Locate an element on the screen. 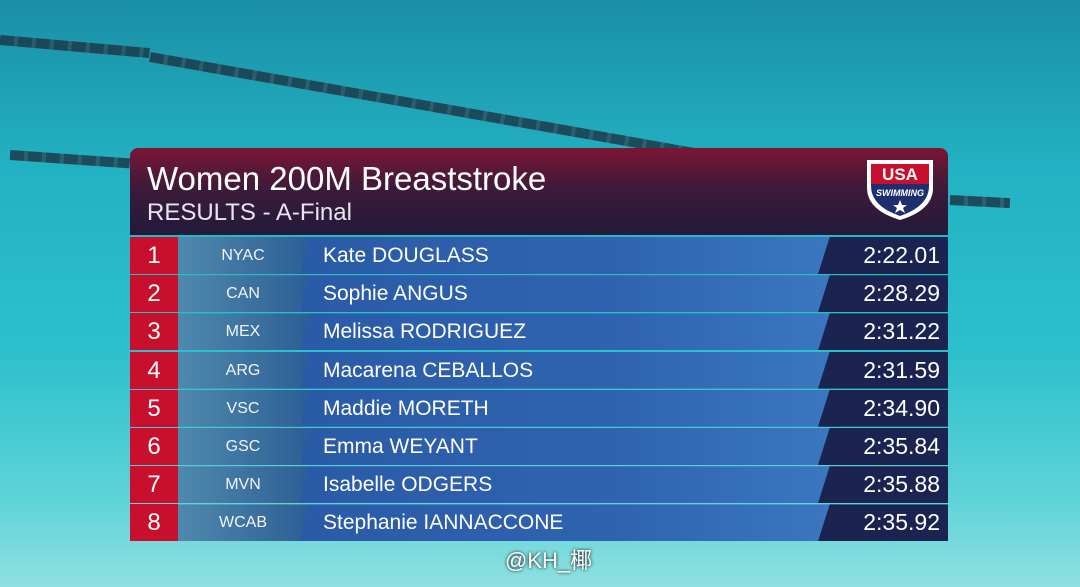  result-row: 1 NYAC Kate DOUGLASS 2:22.01 is located at coordinates (539, 255).